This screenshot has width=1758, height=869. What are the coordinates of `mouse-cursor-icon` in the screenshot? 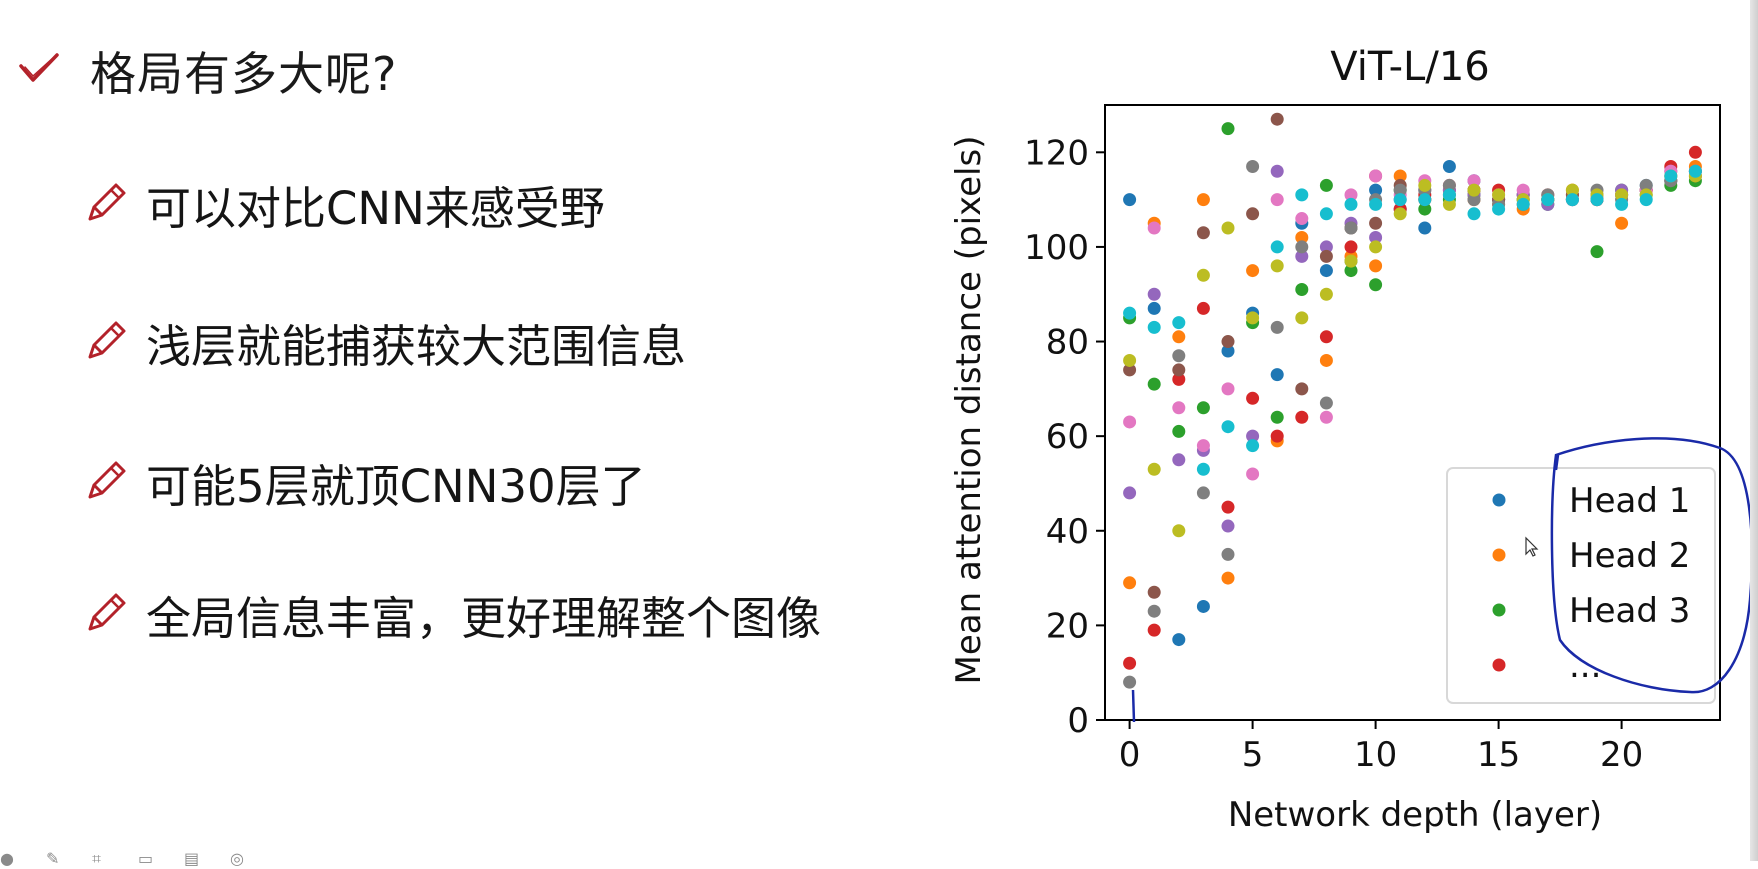 It's located at (1532, 546).